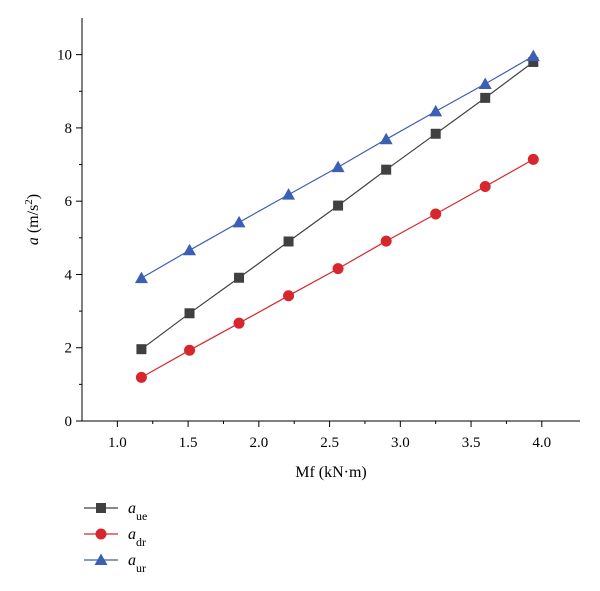  I want to click on x-tick-label: 4.0, so click(541, 443).